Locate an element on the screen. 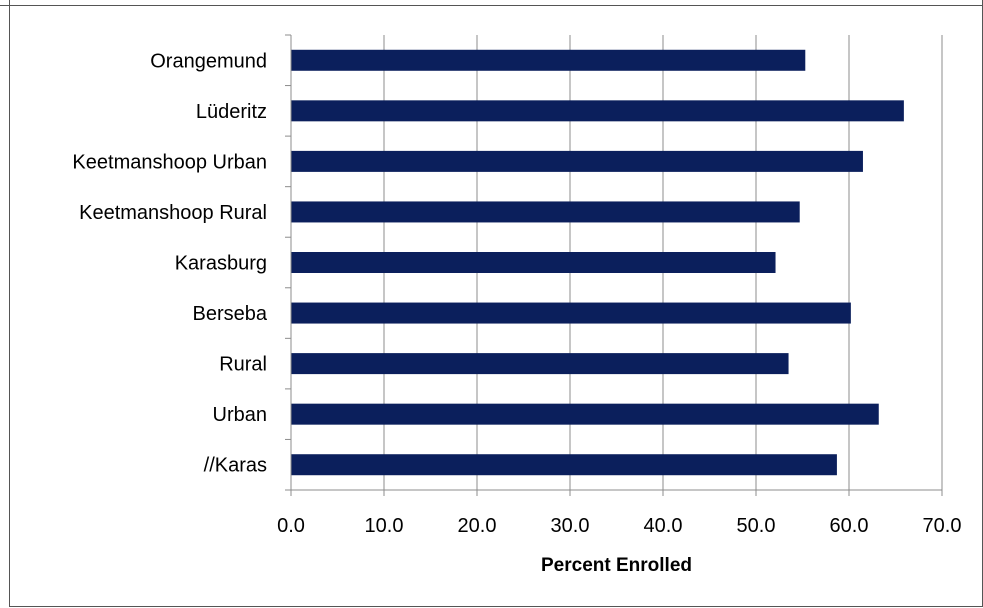  bar-berseba is located at coordinates (571, 313).